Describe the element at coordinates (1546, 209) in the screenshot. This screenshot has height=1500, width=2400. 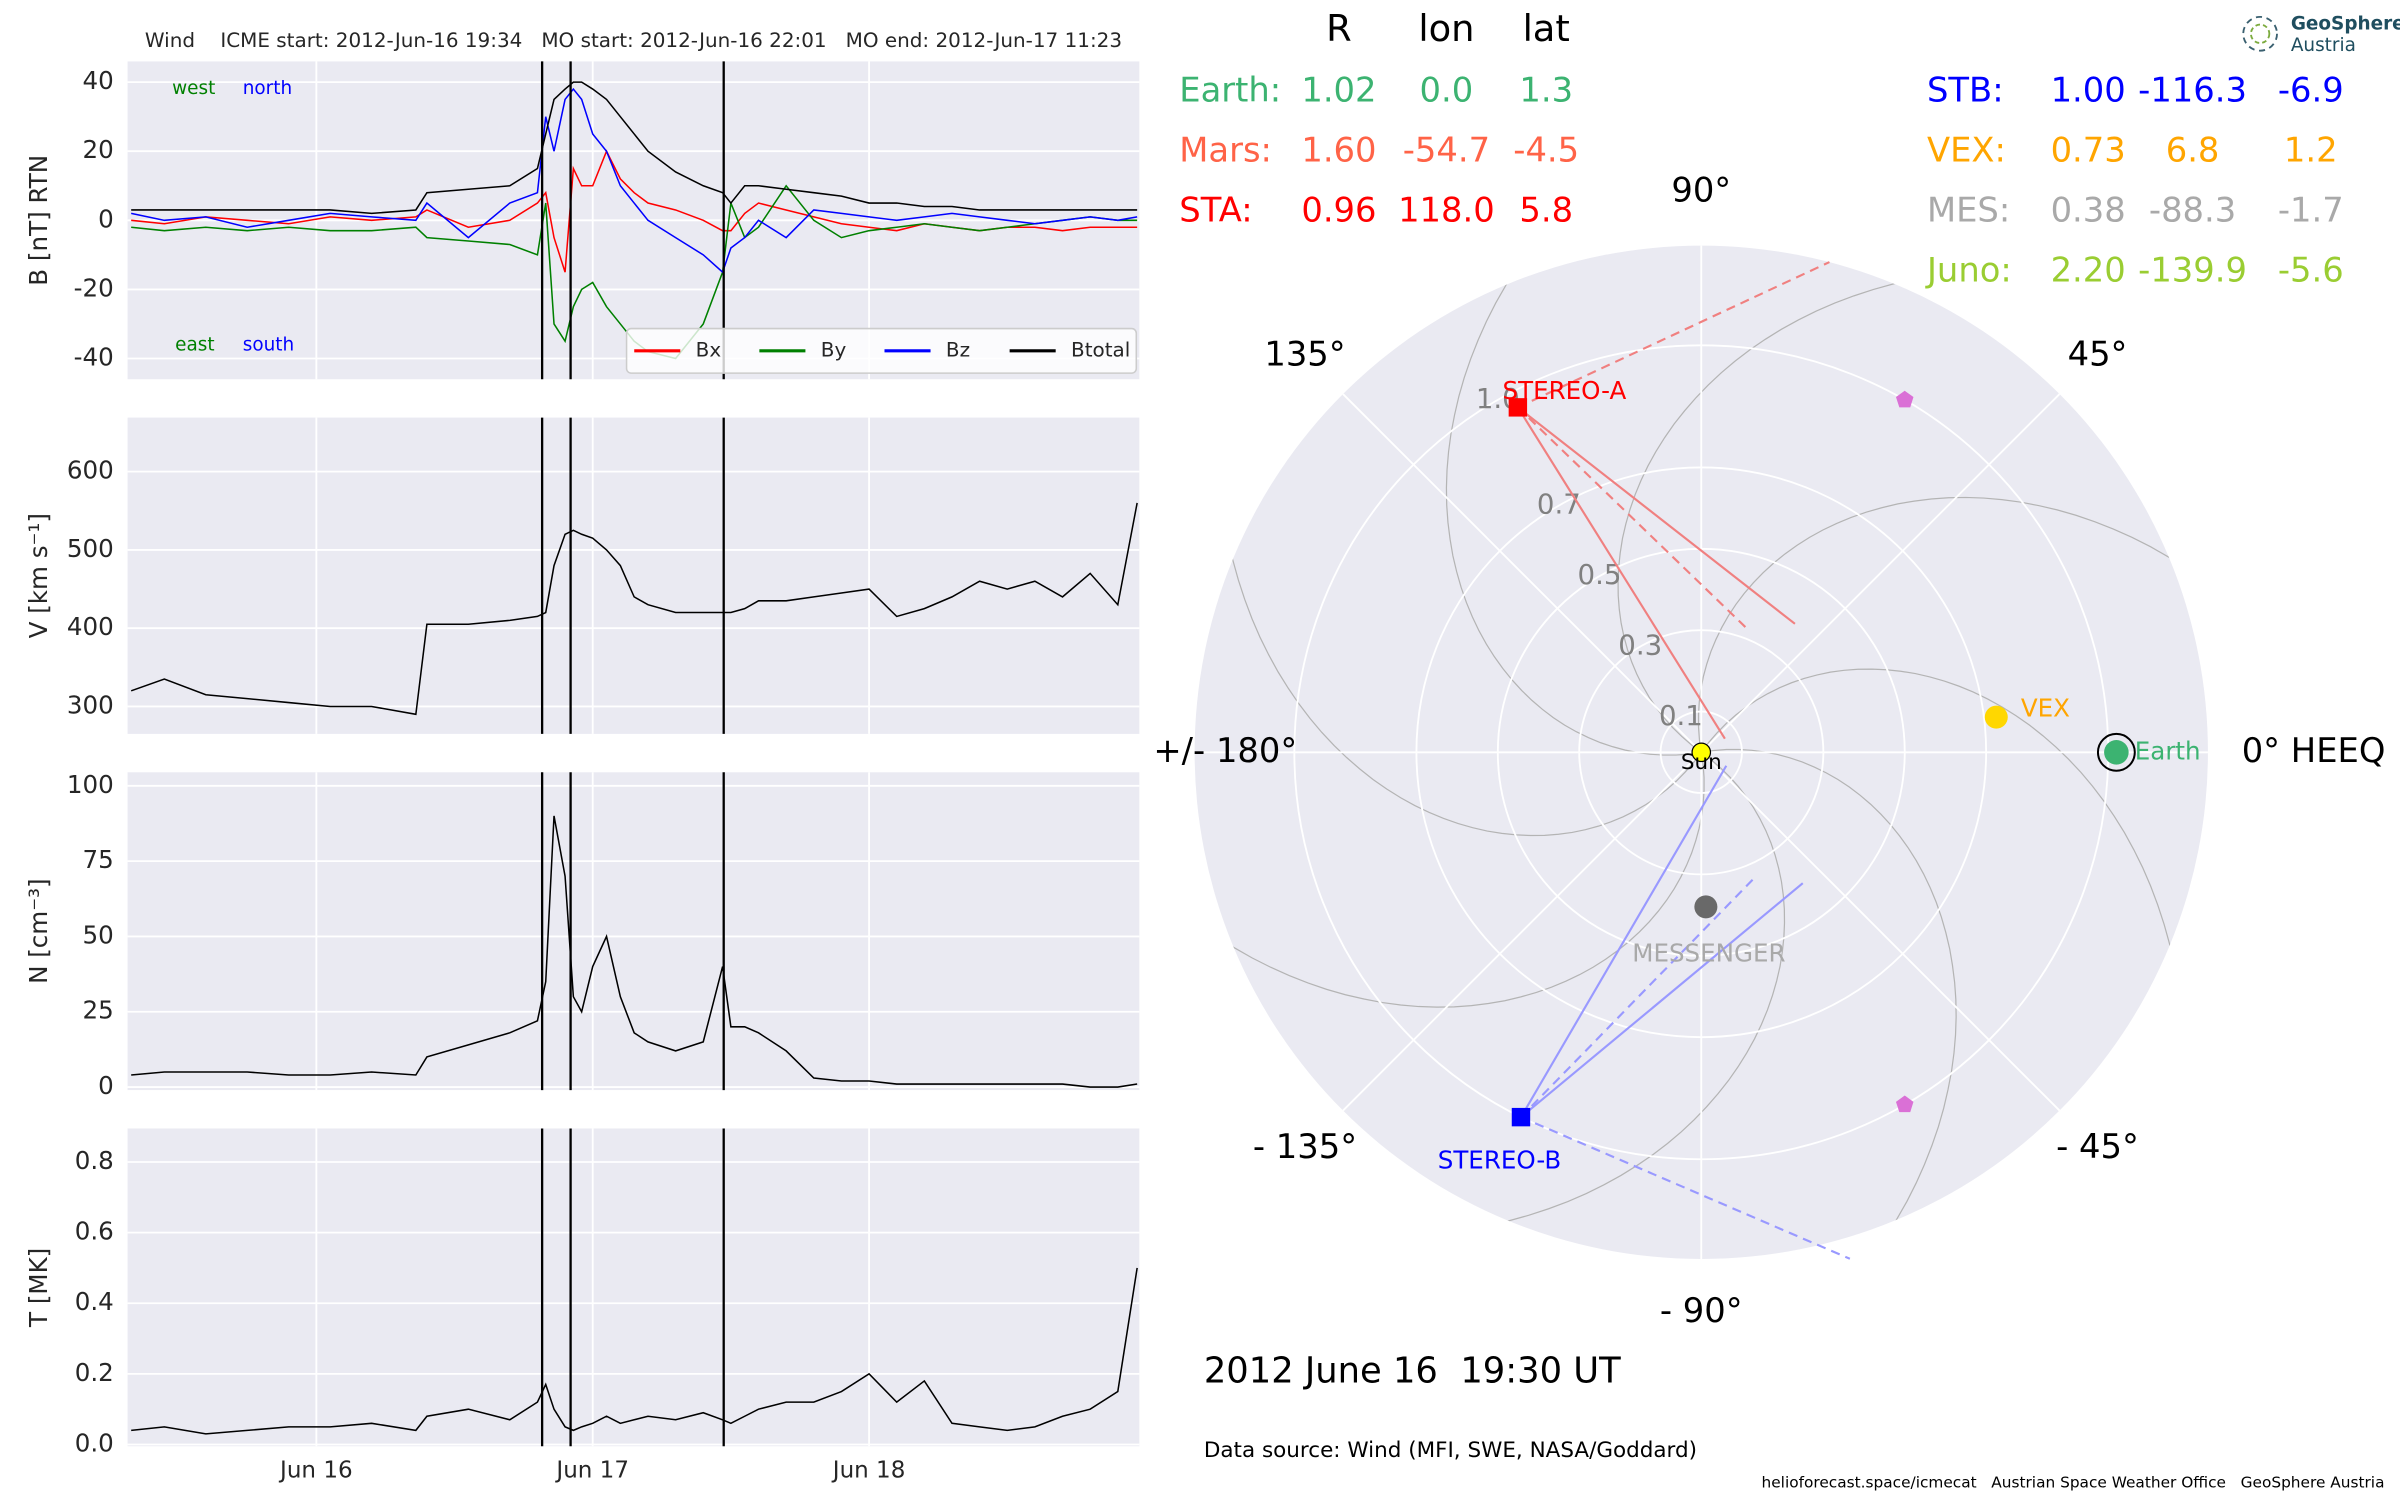
I see `table-cell: 5.8` at that location.